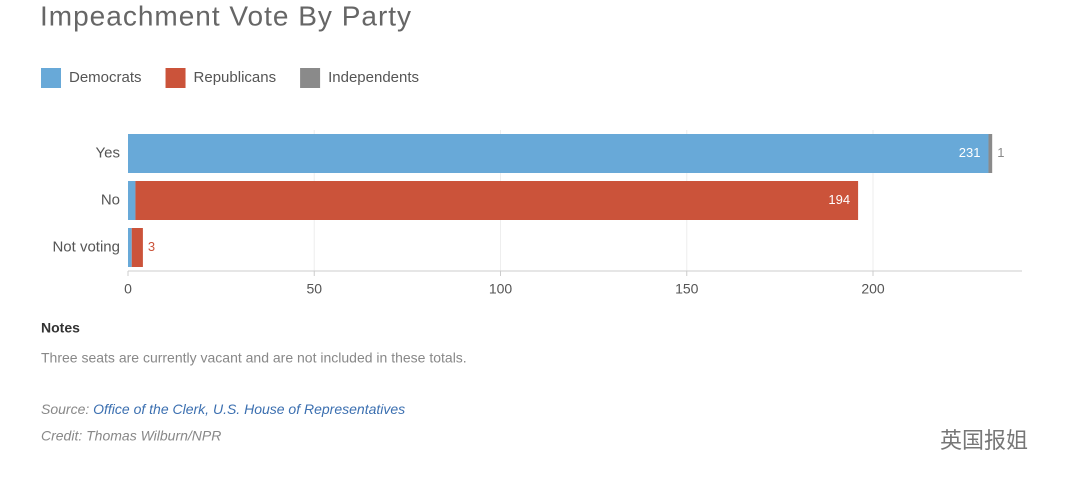  What do you see at coordinates (60, 328) in the screenshot?
I see `notes-heading: Notes` at bounding box center [60, 328].